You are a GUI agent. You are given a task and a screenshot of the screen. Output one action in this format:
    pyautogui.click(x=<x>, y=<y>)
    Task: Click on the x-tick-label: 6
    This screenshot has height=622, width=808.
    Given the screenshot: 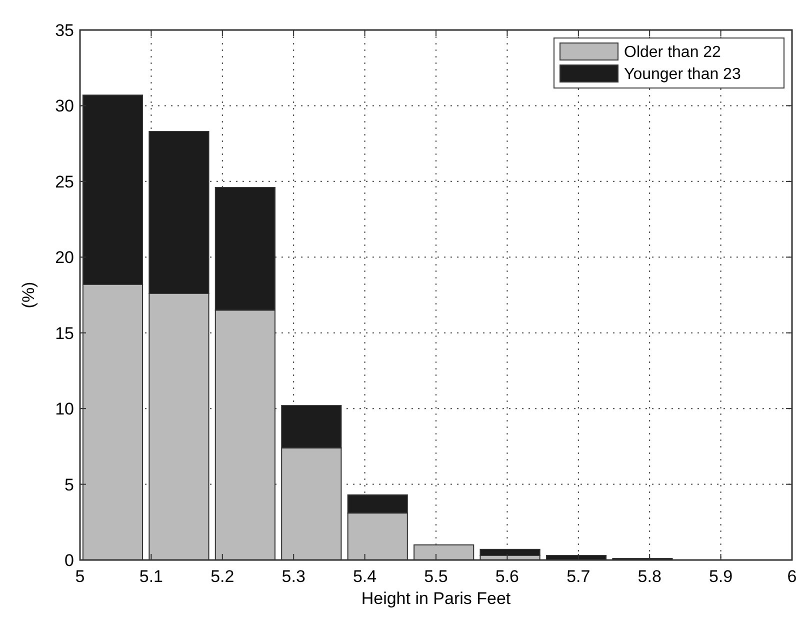 What is the action you would take?
    pyautogui.click(x=792, y=576)
    